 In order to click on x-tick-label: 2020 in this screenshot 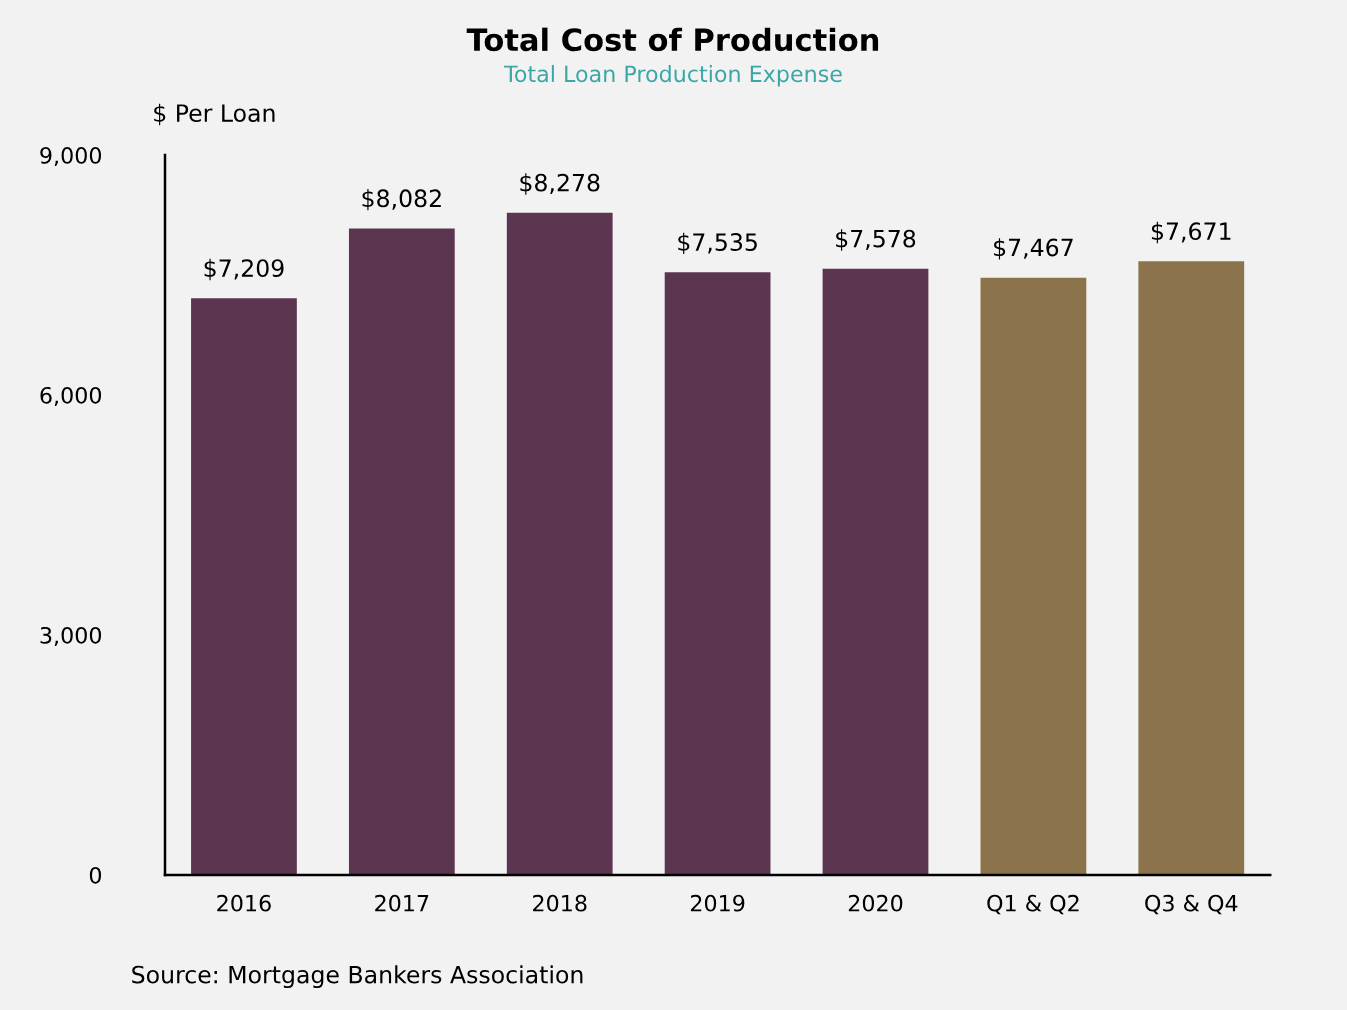, I will do `click(875, 903)`.